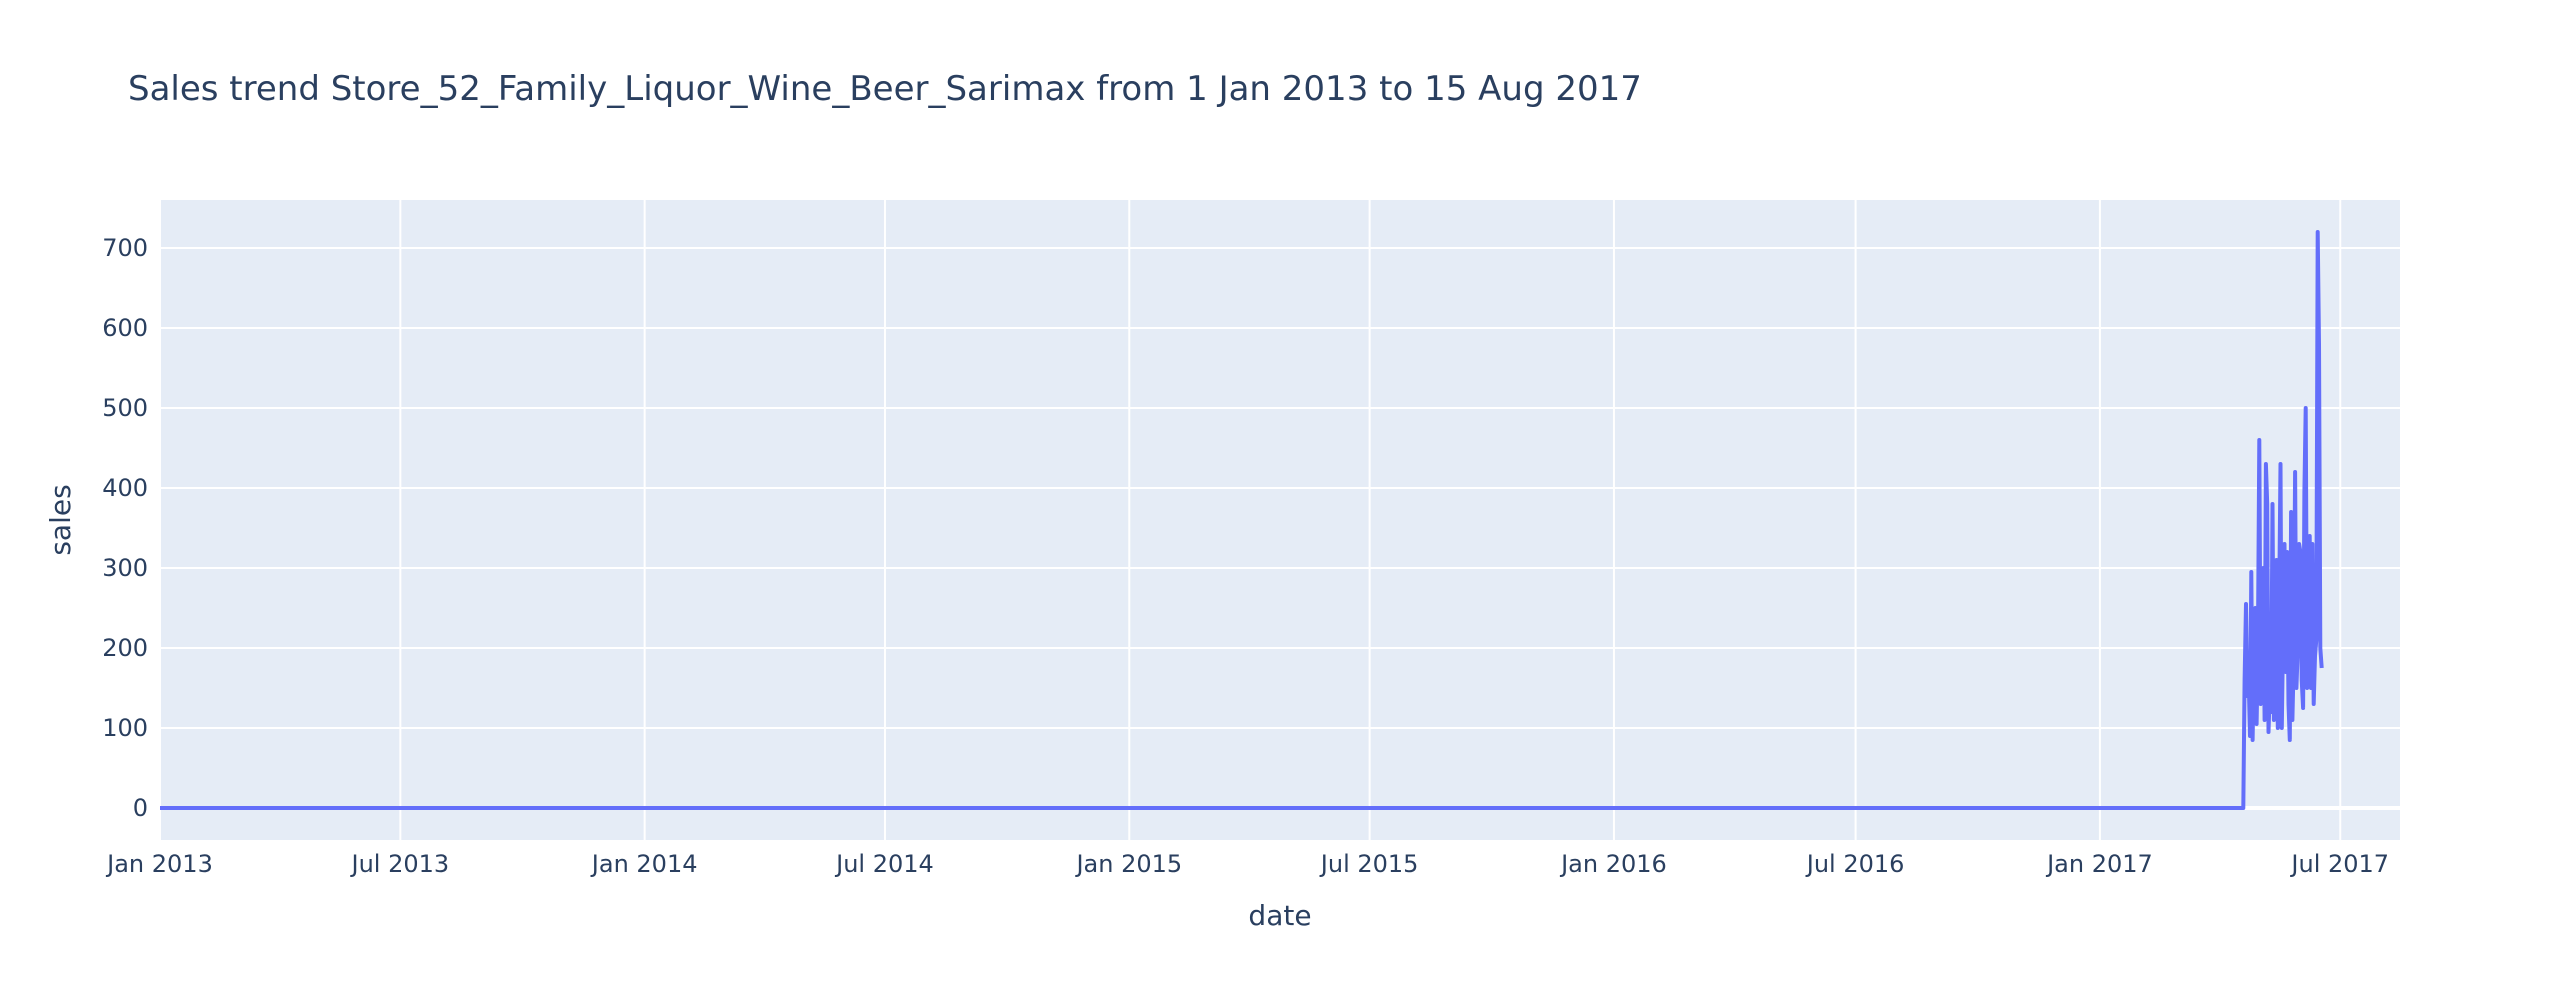 This screenshot has width=2560, height=1000. Describe the element at coordinates (1855, 864) in the screenshot. I see `x-tick-label-7: Jul 2016` at that location.